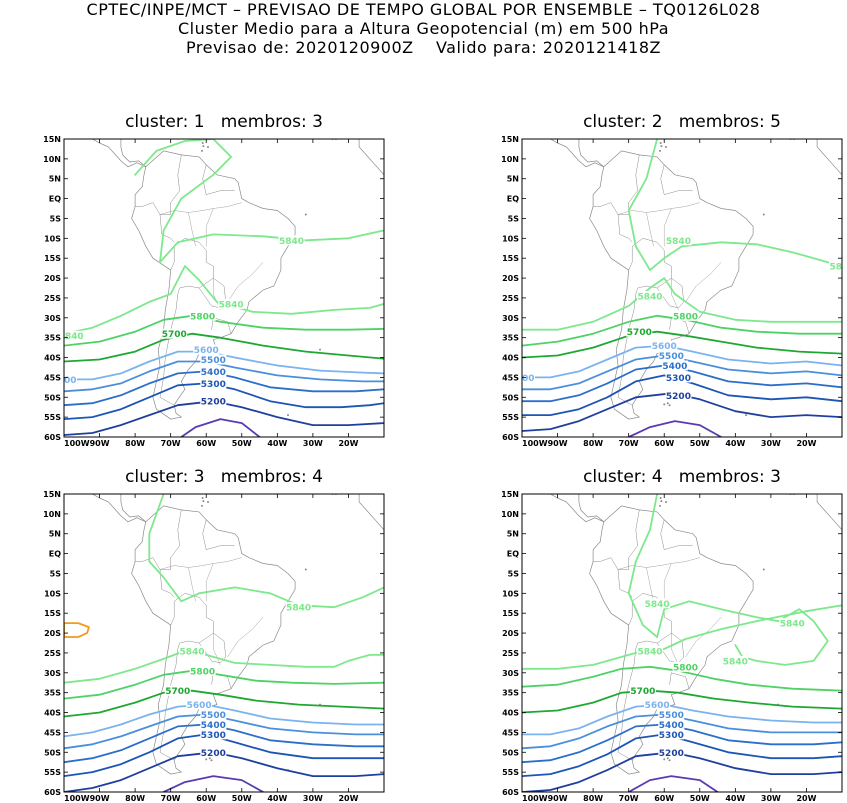  I want to click on contour-label-5700: 5700, so click(174, 335).